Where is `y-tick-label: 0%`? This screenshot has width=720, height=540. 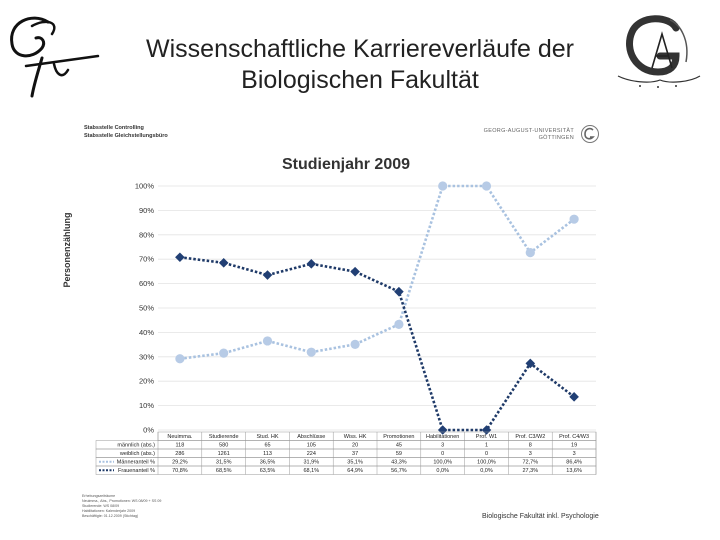 y-tick-label: 0% is located at coordinates (148, 430).